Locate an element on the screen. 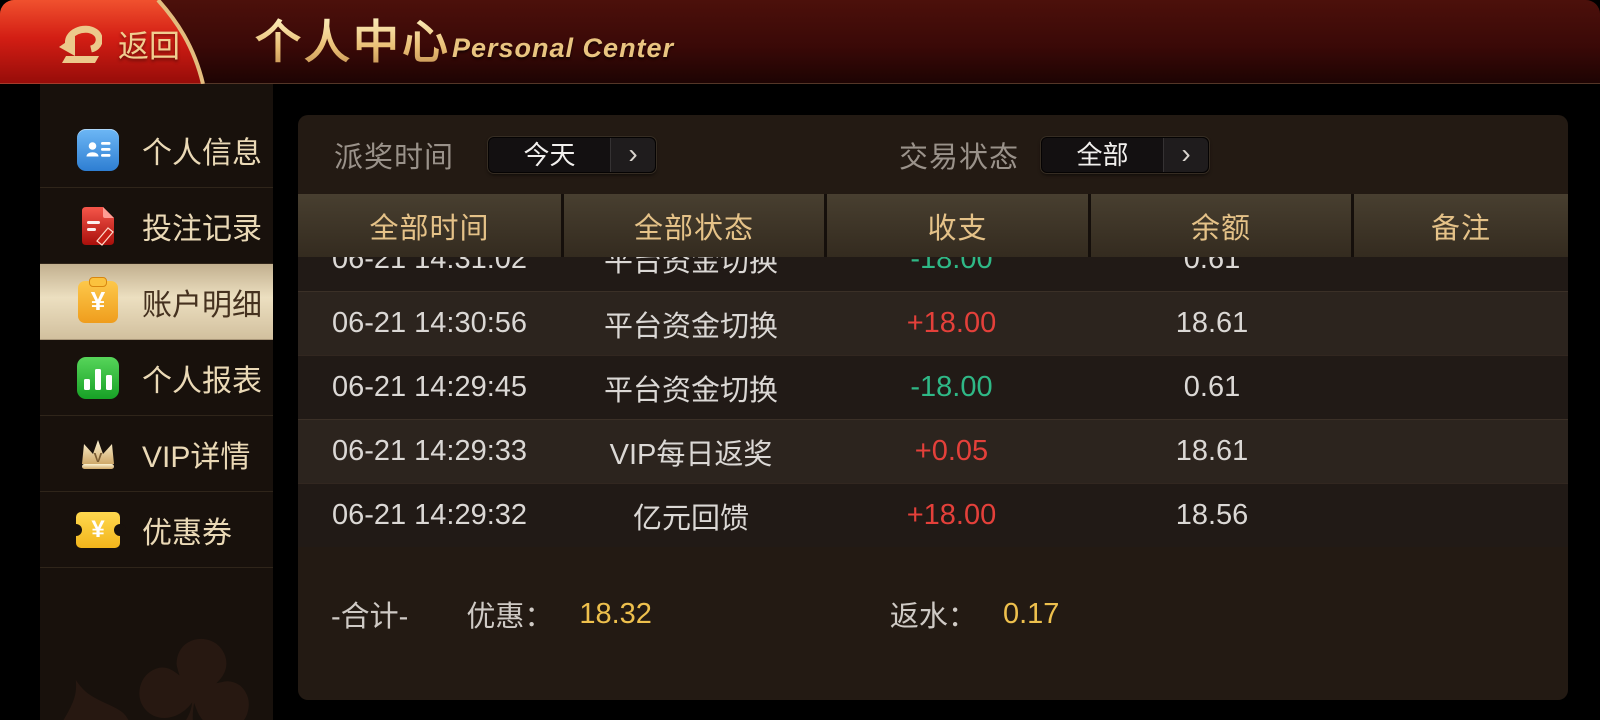 This screenshot has height=720, width=1600. bet-record-icon is located at coordinates (98, 226).